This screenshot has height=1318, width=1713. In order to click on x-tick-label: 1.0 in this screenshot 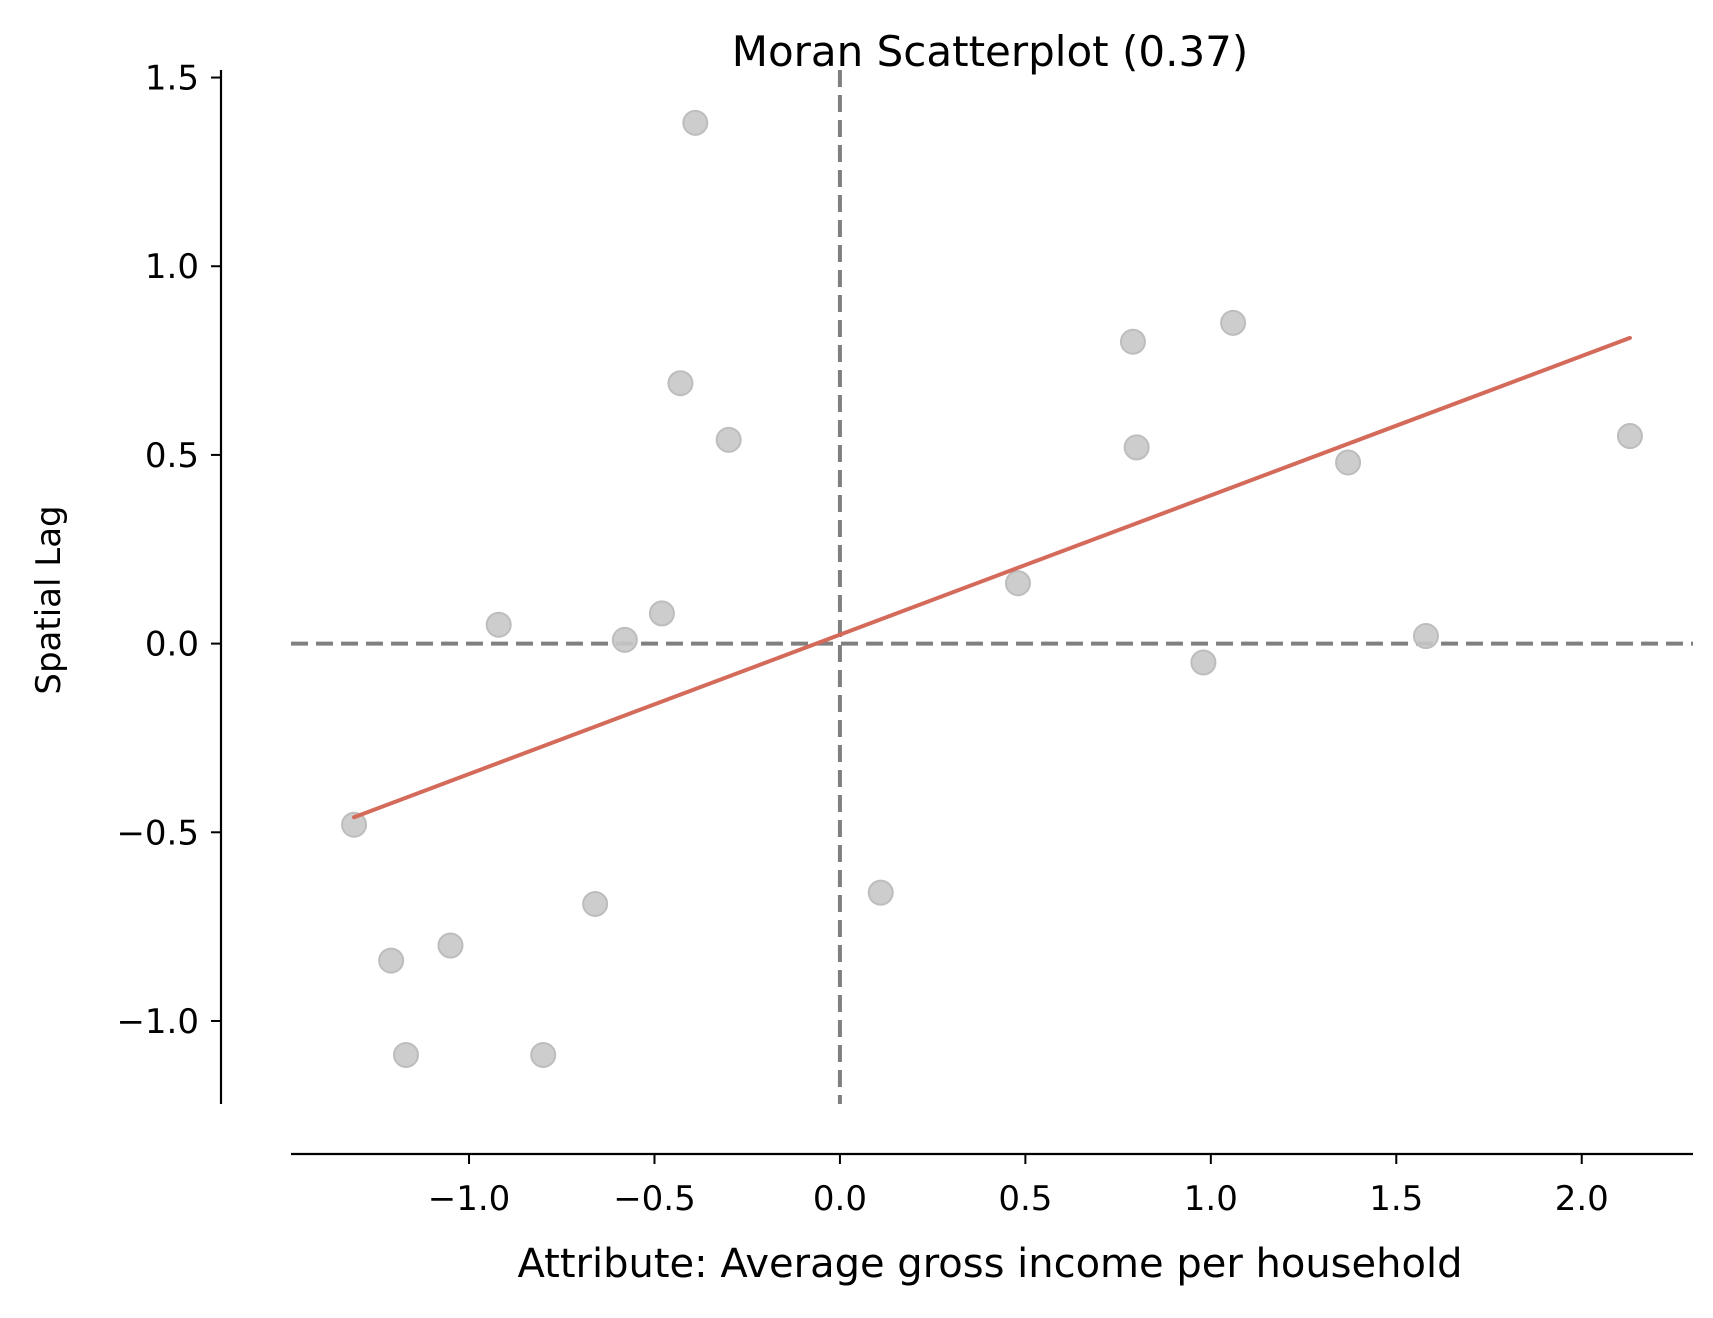, I will do `click(1211, 1199)`.